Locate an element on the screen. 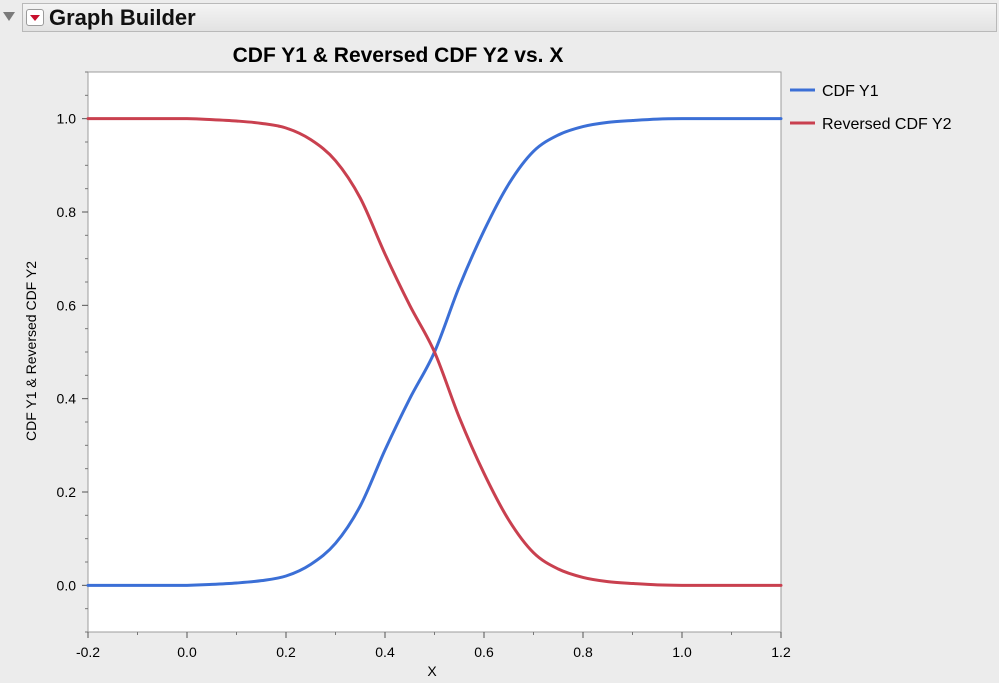  x-tick-label: 0.4 is located at coordinates (385, 652).